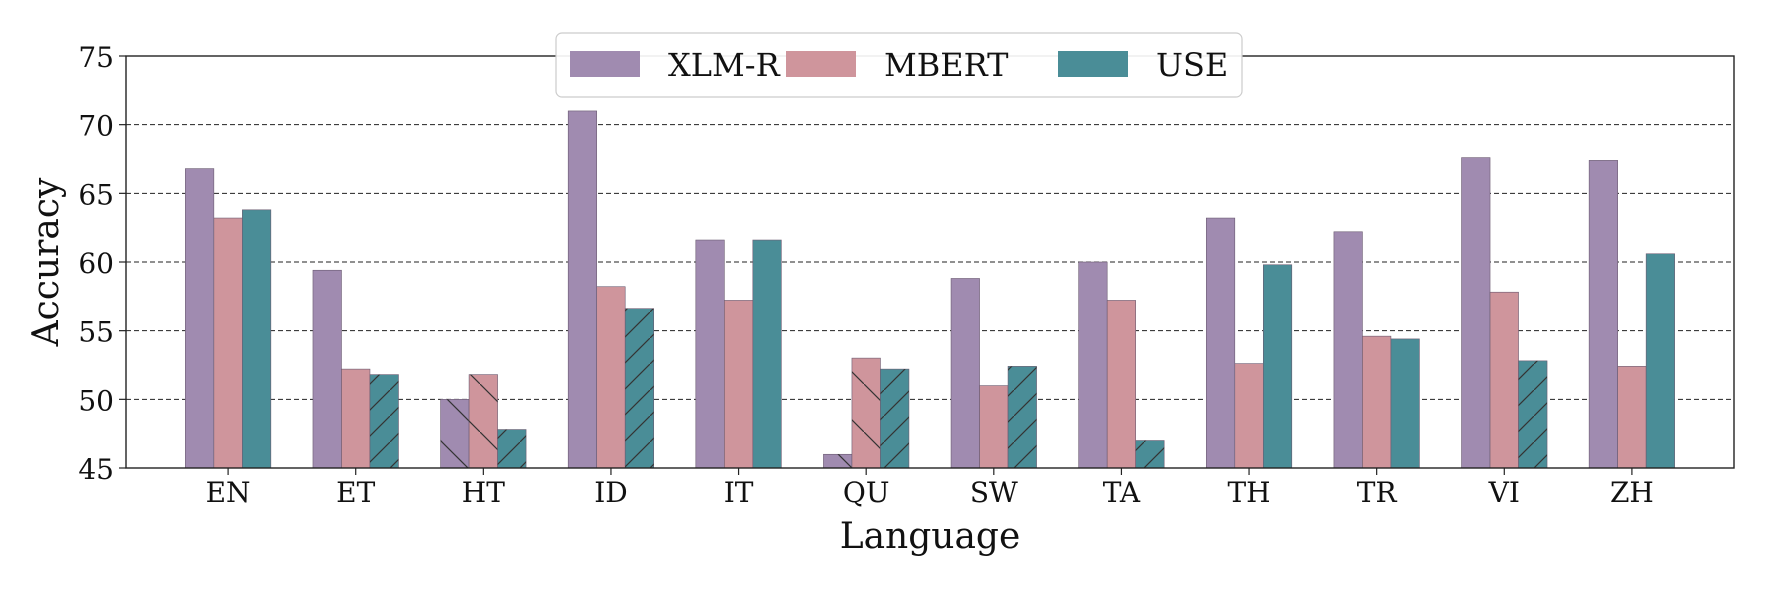  I want to click on x-tick-label: IT, so click(739, 492).